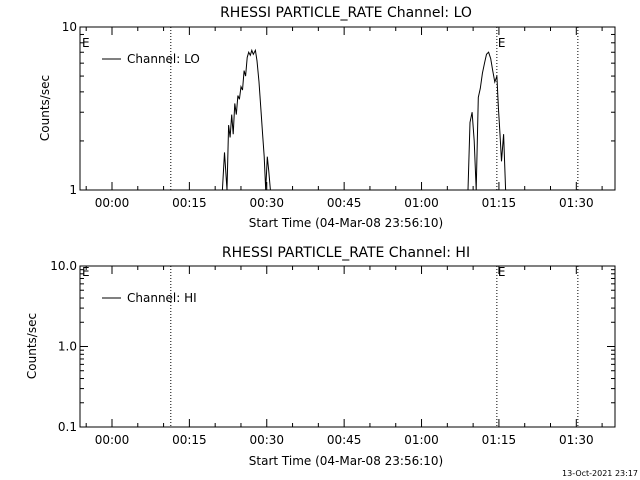  I want to click on y-axis-label-hi: Counts/sec, so click(32, 346).